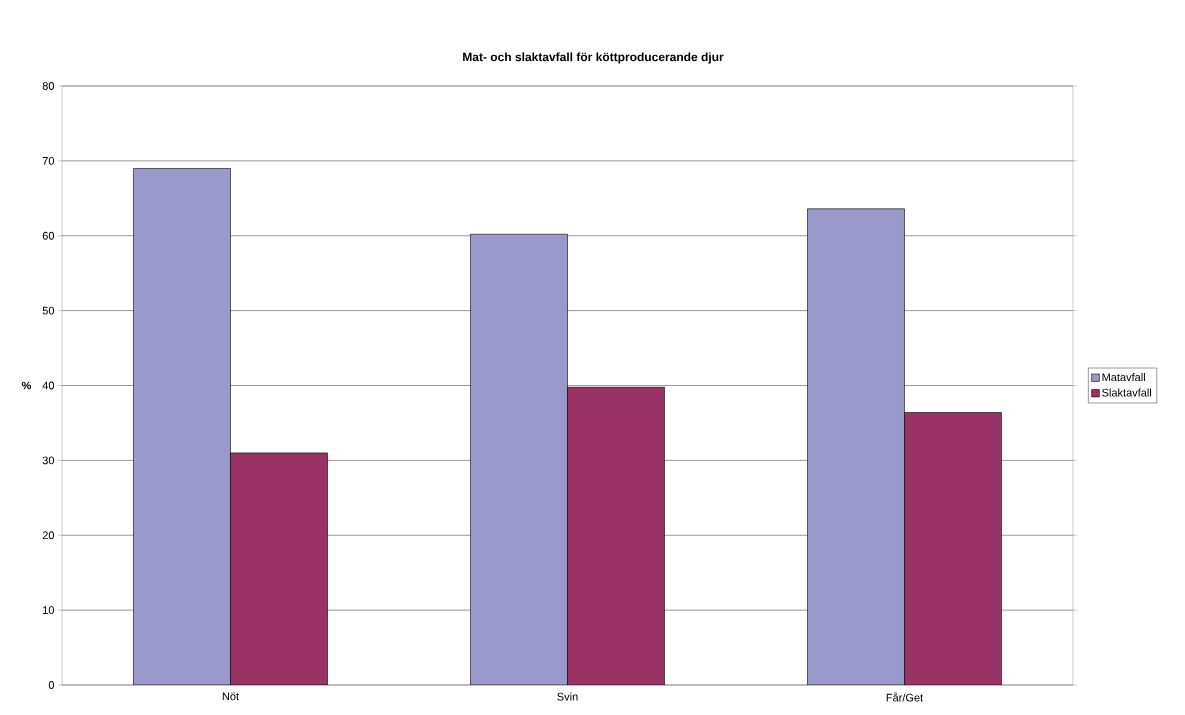  Describe the element at coordinates (48, 535) in the screenshot. I see `y-tick-label: 20` at that location.